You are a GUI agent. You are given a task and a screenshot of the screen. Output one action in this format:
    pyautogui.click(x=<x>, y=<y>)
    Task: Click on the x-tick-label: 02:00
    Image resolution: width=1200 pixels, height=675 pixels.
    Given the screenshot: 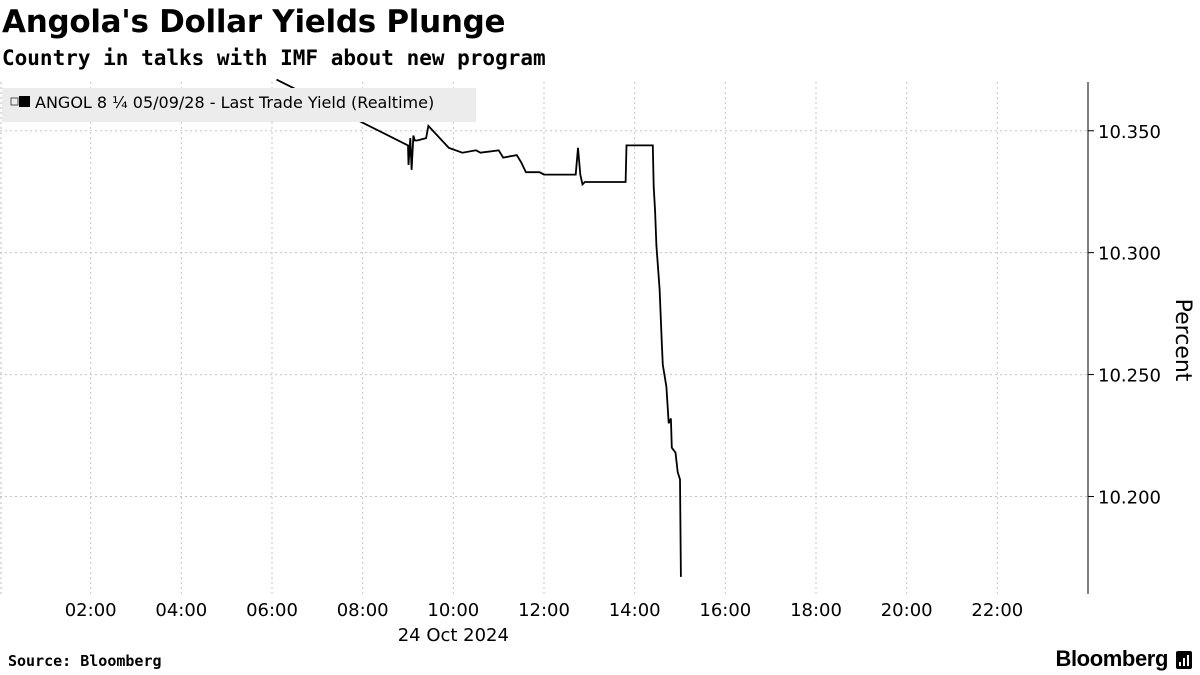 What is the action you would take?
    pyautogui.click(x=91, y=610)
    